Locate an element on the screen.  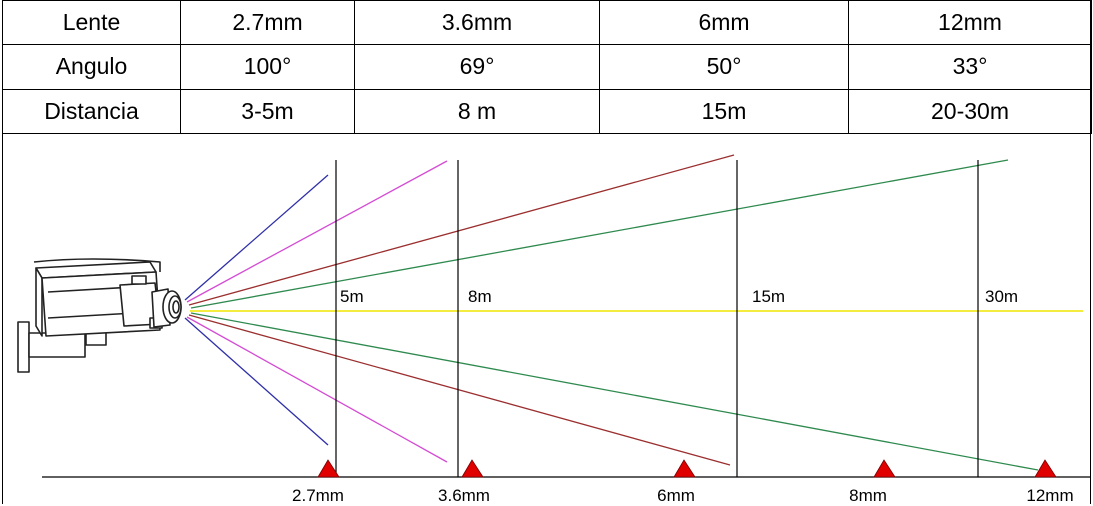
lens-marker-label-2-7mm: 2.7mm is located at coordinates (318, 495).